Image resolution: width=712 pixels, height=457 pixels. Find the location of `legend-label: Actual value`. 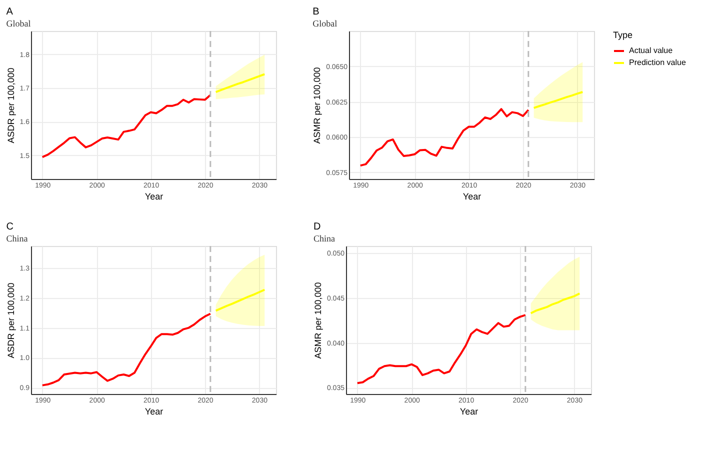

legend-label: Actual value is located at coordinates (651, 50).